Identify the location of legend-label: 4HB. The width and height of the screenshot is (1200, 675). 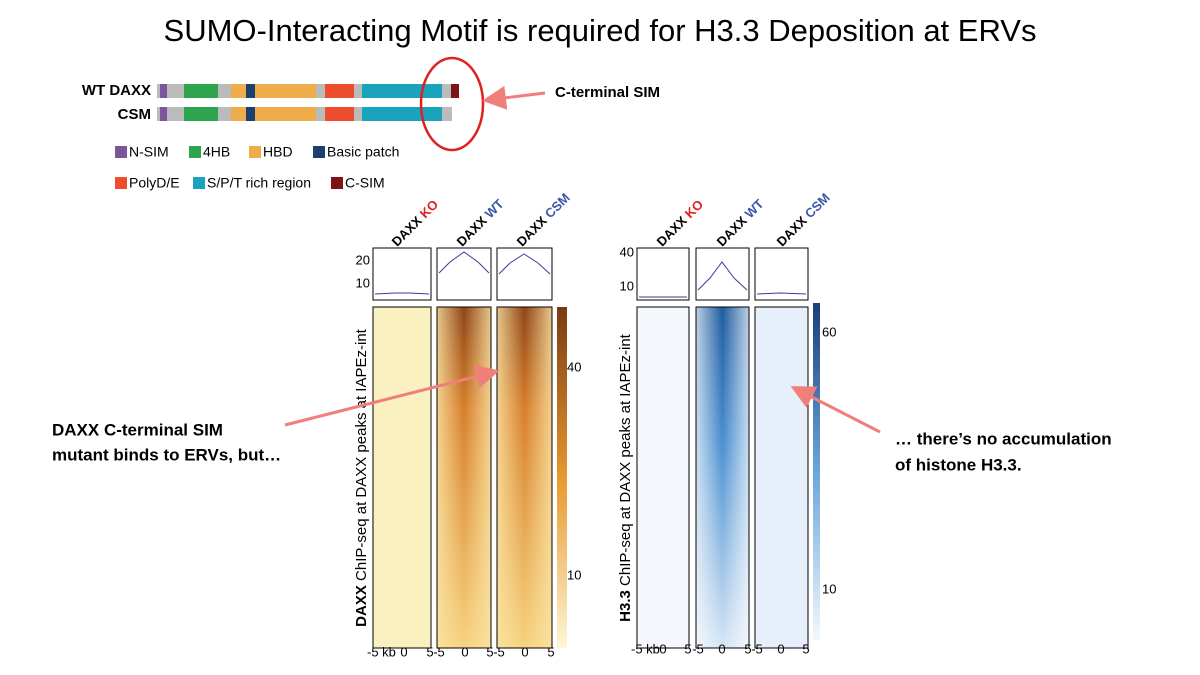
(216, 152).